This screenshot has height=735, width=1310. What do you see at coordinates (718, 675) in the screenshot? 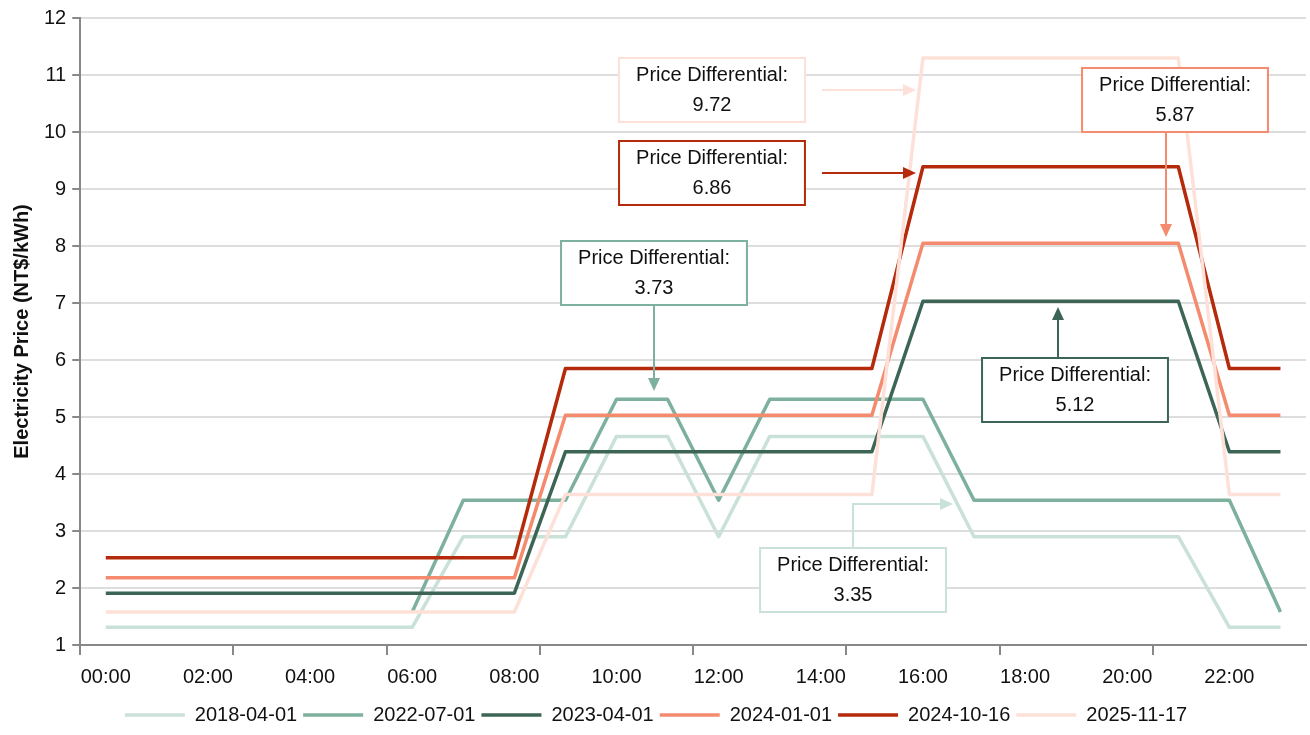
I see `x-tick-label: 12:00` at bounding box center [718, 675].